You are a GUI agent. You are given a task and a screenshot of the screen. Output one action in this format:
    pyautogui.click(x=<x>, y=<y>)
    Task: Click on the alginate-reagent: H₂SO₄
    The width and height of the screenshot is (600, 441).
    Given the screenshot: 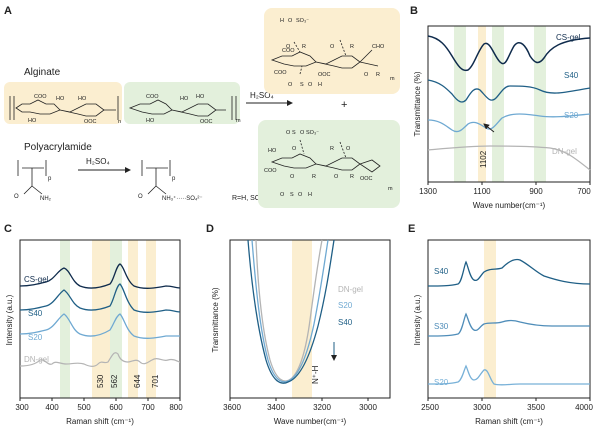 What is the action you would take?
    pyautogui.click(x=262, y=95)
    